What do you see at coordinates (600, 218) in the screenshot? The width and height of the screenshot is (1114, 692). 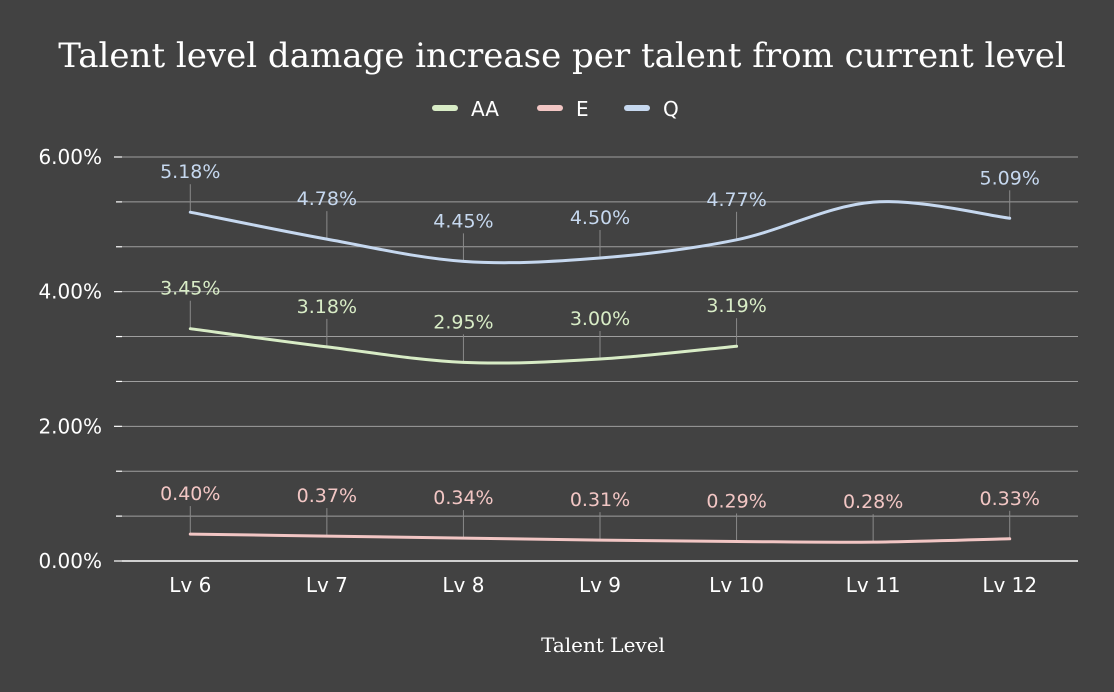 I see `data-label-q: 4.50%` at bounding box center [600, 218].